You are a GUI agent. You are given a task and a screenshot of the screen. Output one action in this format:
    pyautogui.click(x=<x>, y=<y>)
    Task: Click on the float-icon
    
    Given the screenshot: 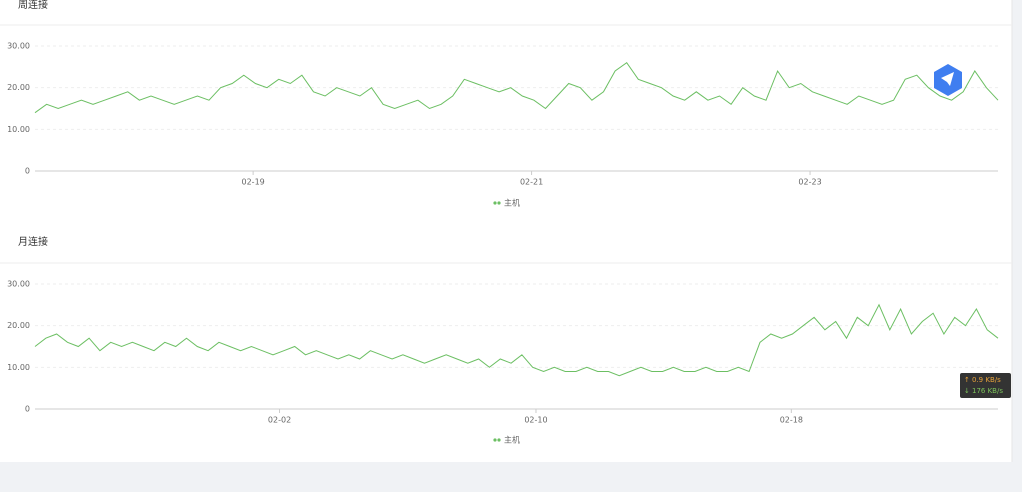 What is the action you would take?
    pyautogui.click(x=948, y=80)
    